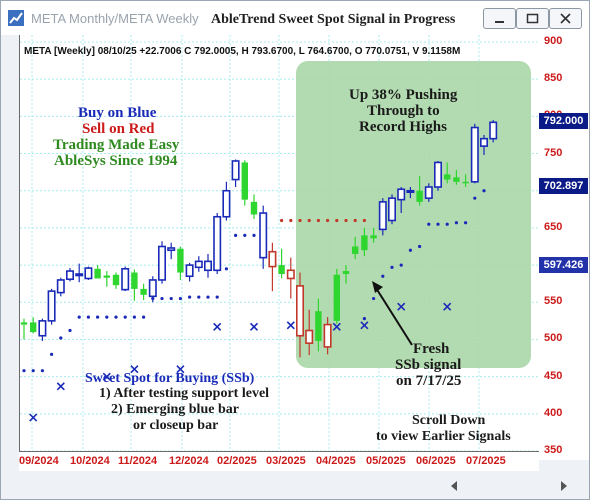  Describe the element at coordinates (184, 393) in the screenshot. I see `sweet-spot-rule1: 1) After testing support level` at that location.